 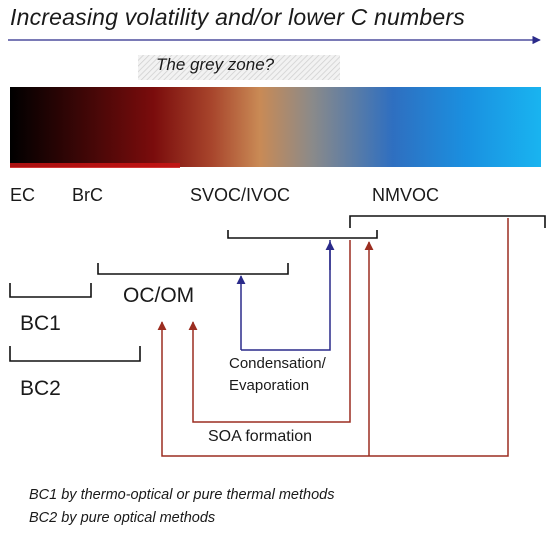 I want to click on grey-zone-label: The grey zone?, so click(x=215, y=64).